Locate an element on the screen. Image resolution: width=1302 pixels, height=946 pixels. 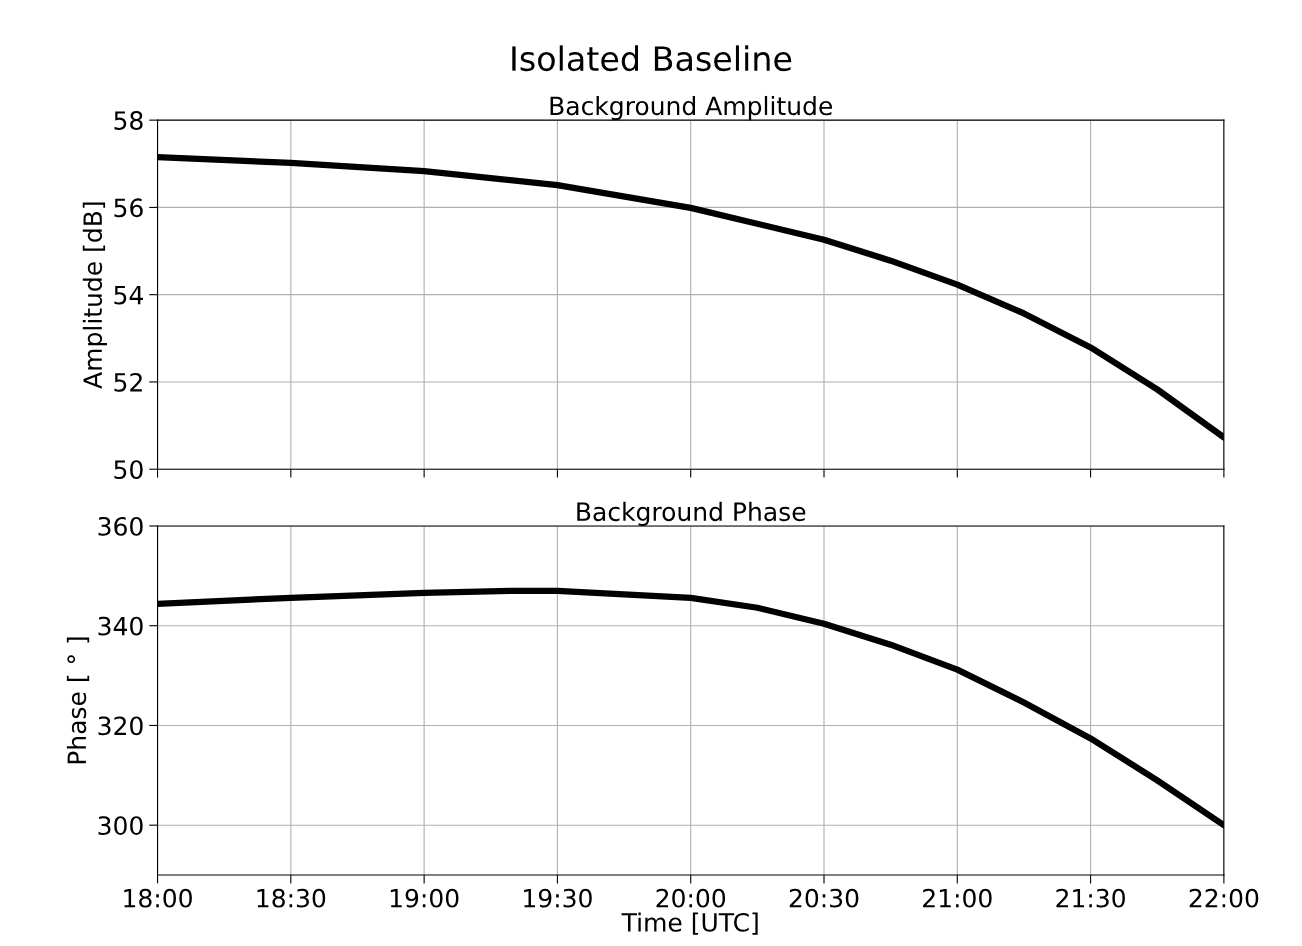
y-axis-title: Amplitude [dB] is located at coordinates (94, 295).